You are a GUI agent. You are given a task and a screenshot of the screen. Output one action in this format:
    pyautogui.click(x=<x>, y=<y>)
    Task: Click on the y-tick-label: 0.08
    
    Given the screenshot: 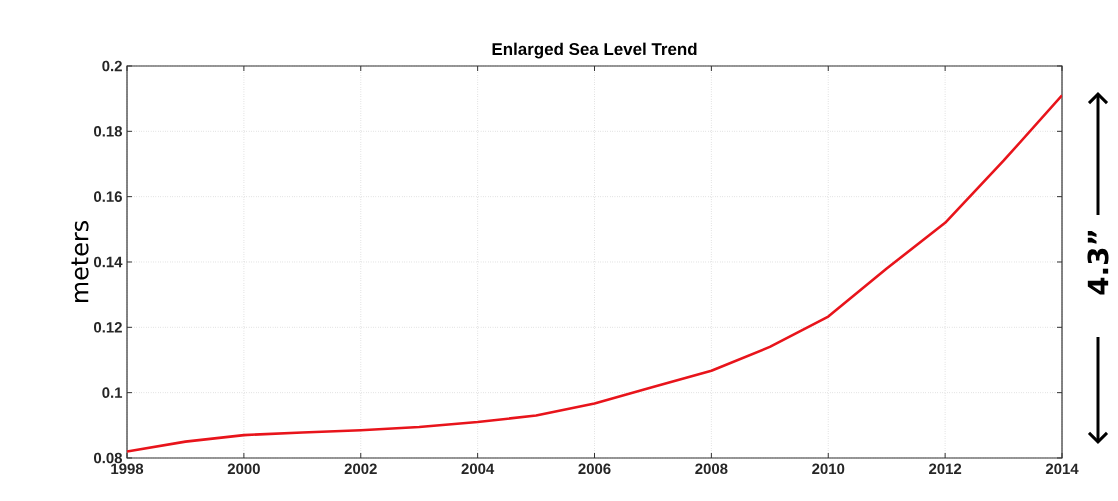 What is the action you would take?
    pyautogui.click(x=108, y=458)
    